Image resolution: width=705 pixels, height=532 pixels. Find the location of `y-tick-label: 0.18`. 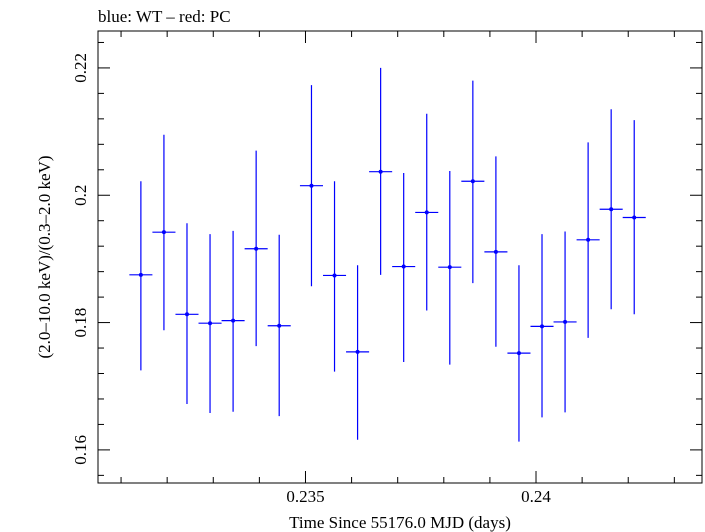

y-tick-label: 0.18 is located at coordinates (80, 323).